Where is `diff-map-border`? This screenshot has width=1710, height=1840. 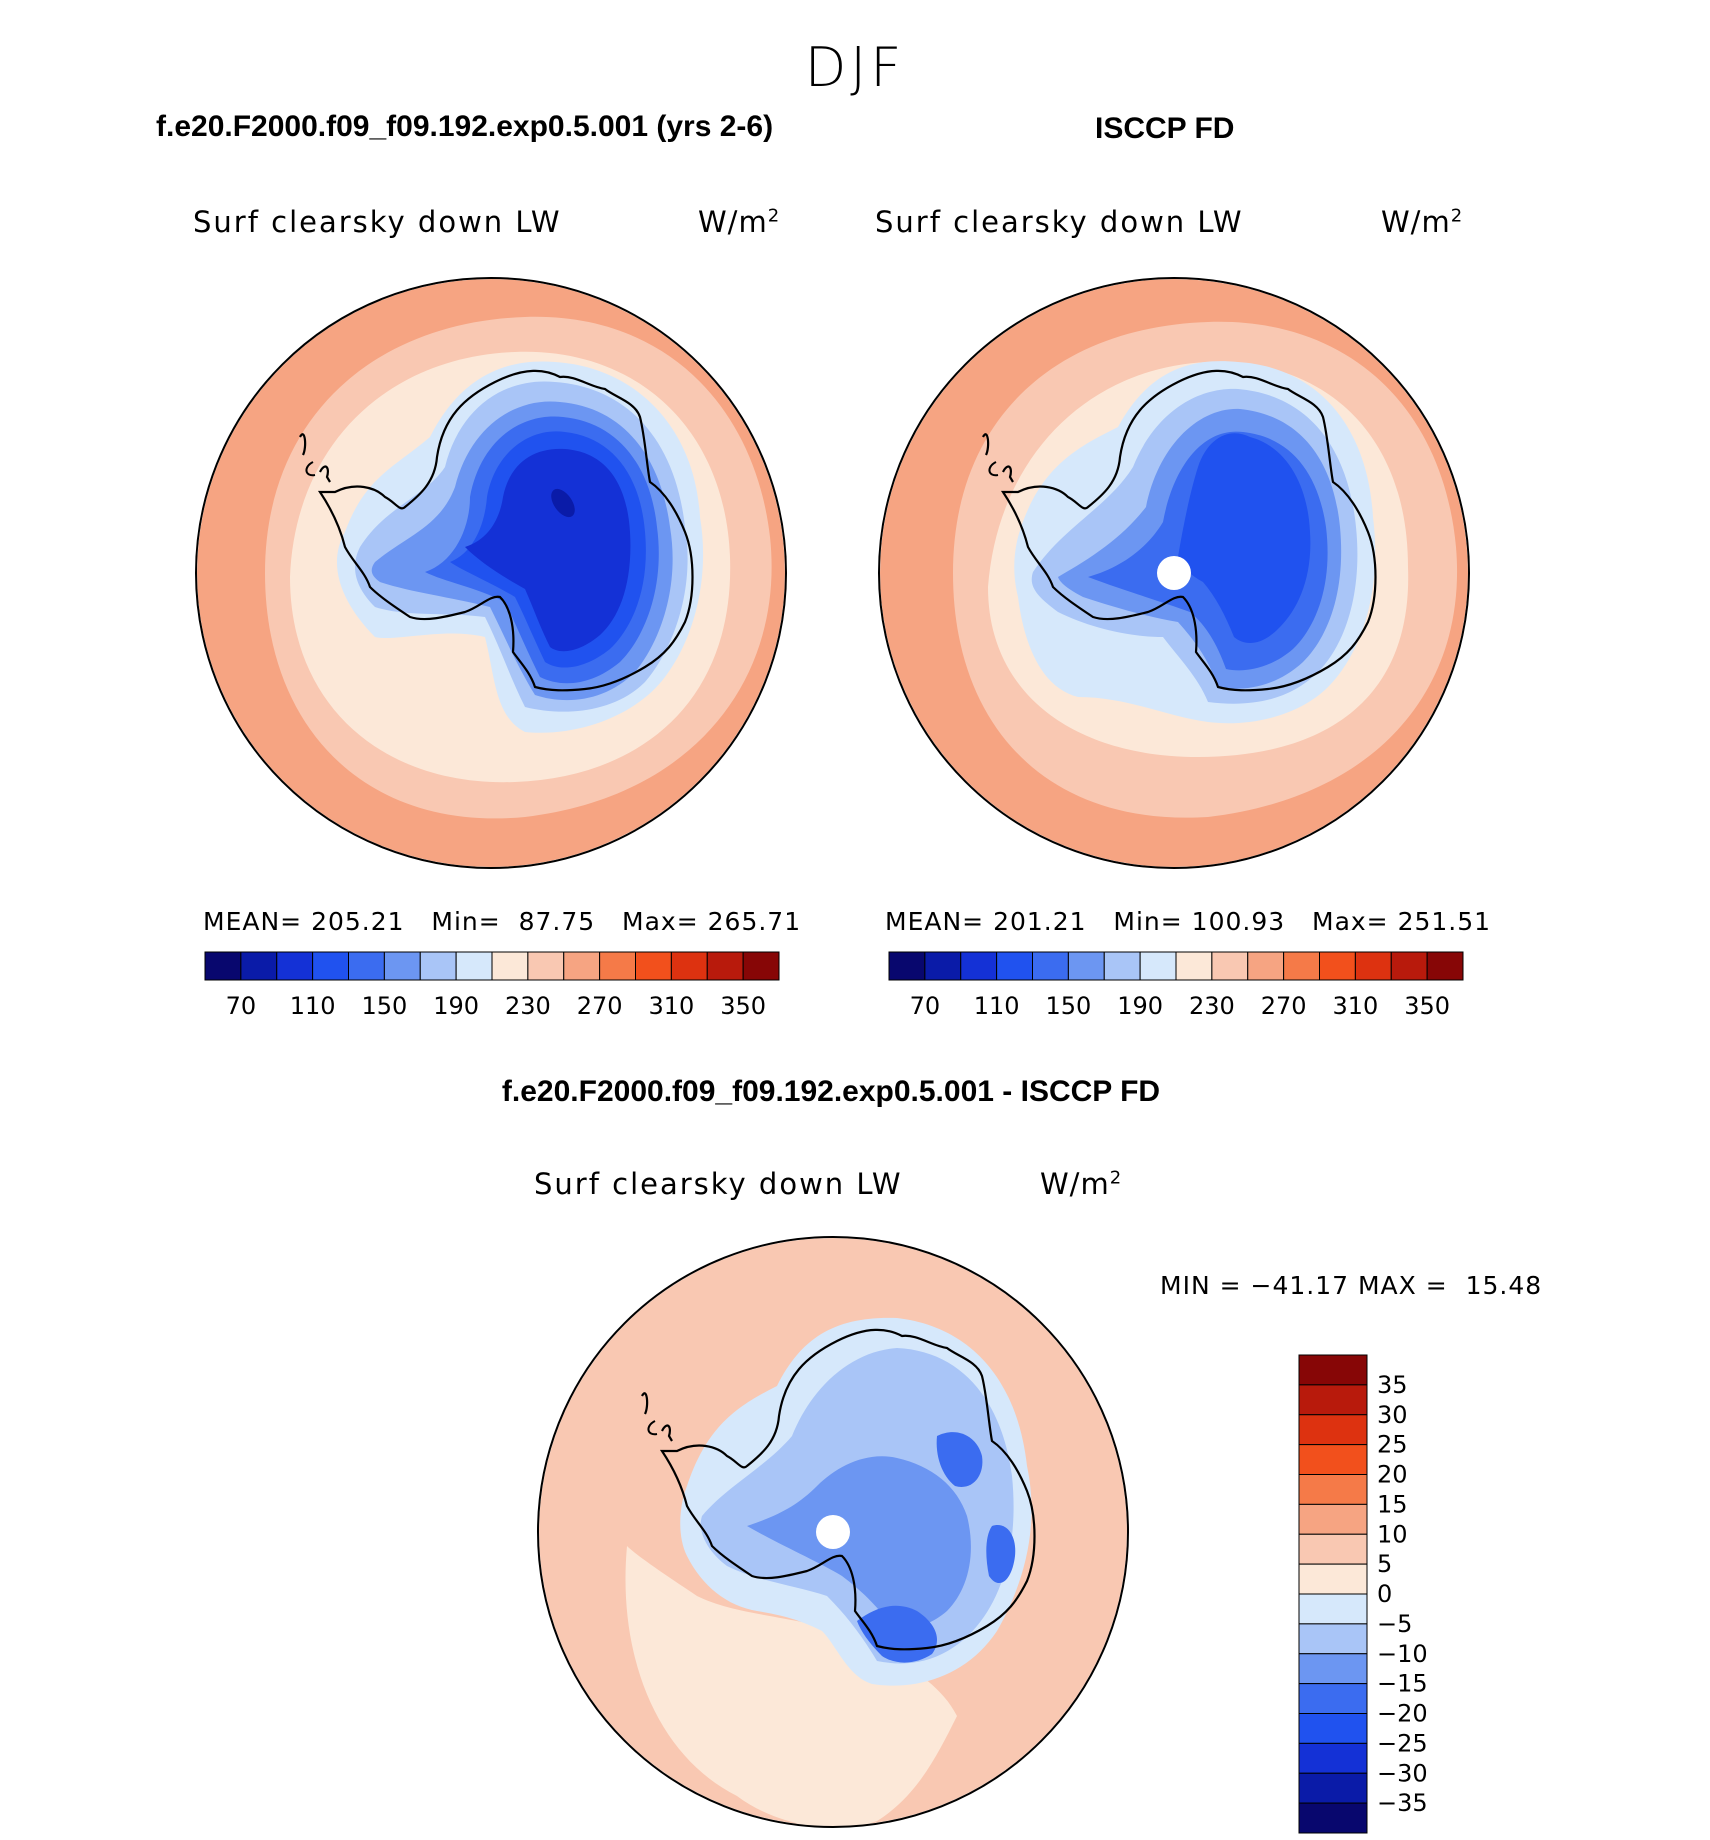
diff-map-border is located at coordinates (833, 1532).